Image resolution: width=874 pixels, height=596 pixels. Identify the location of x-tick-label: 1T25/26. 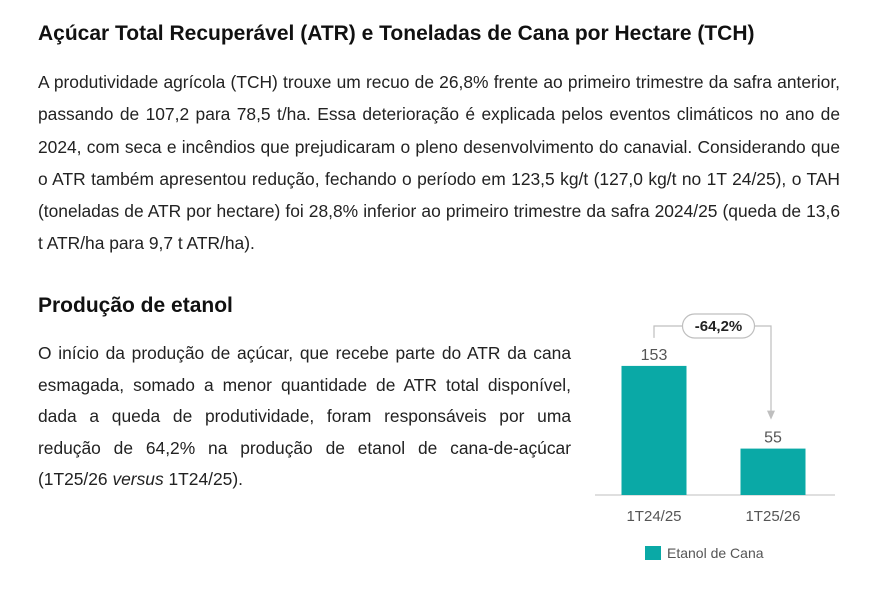
(772, 516).